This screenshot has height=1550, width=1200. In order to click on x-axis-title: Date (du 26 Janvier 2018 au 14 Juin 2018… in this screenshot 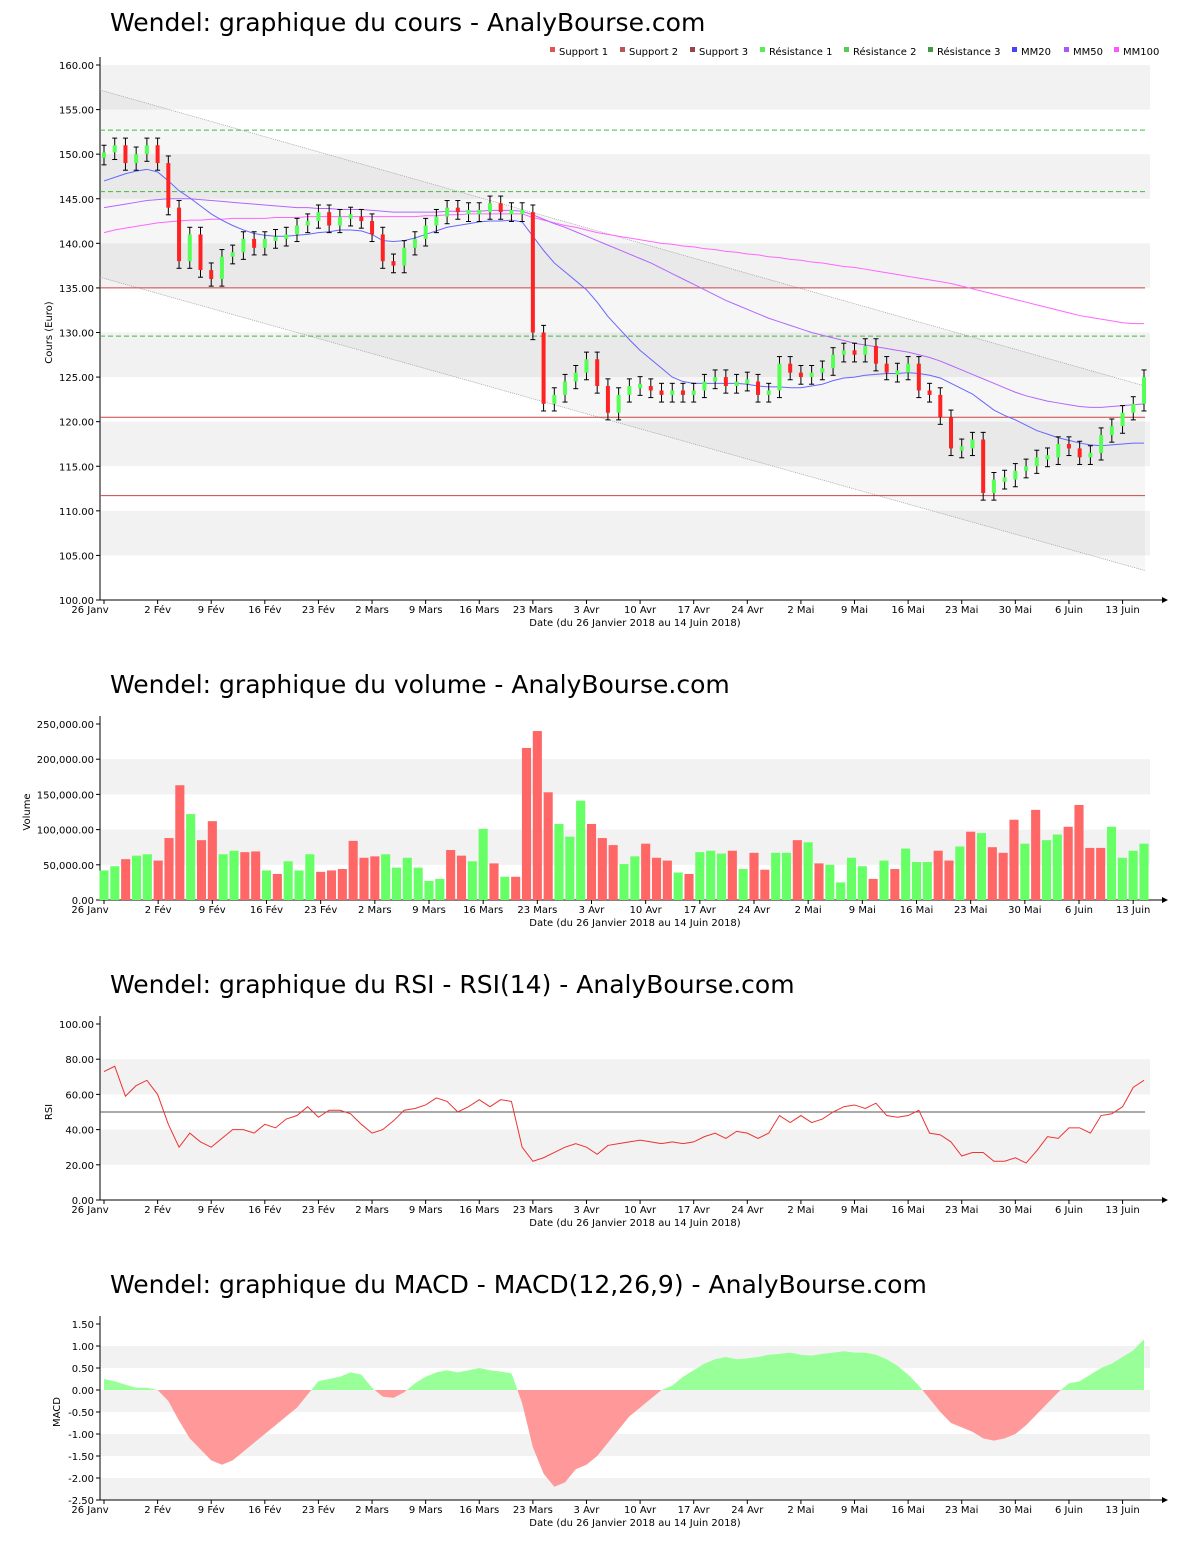, I will do `click(635, 923)`.